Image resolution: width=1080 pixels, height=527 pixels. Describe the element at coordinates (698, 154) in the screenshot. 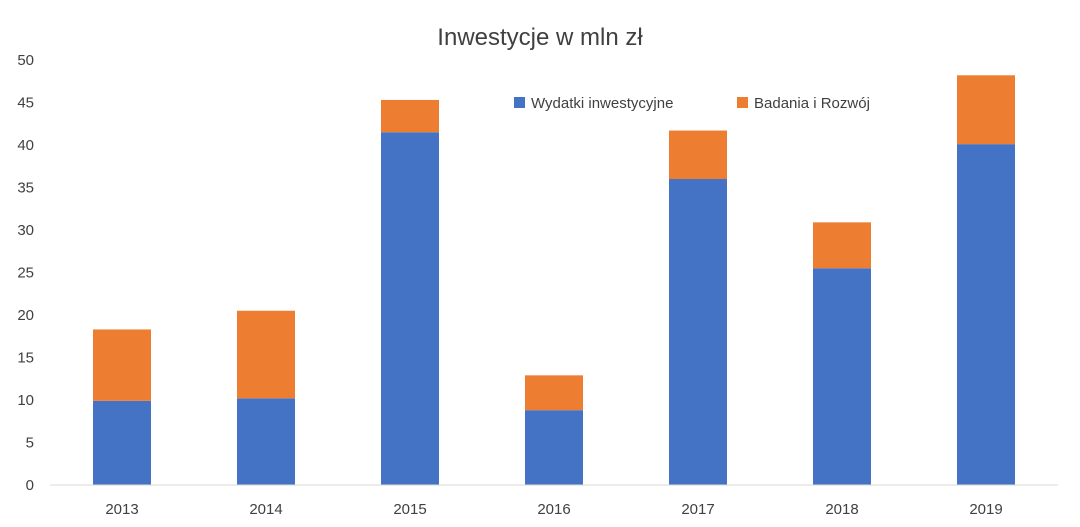

I see `bar-badania-2017` at that location.